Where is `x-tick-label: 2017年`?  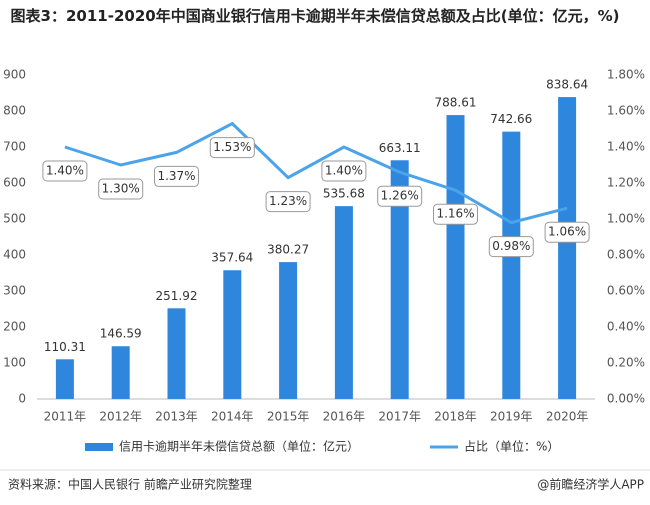
x-tick-label: 2017年 is located at coordinates (399, 417).